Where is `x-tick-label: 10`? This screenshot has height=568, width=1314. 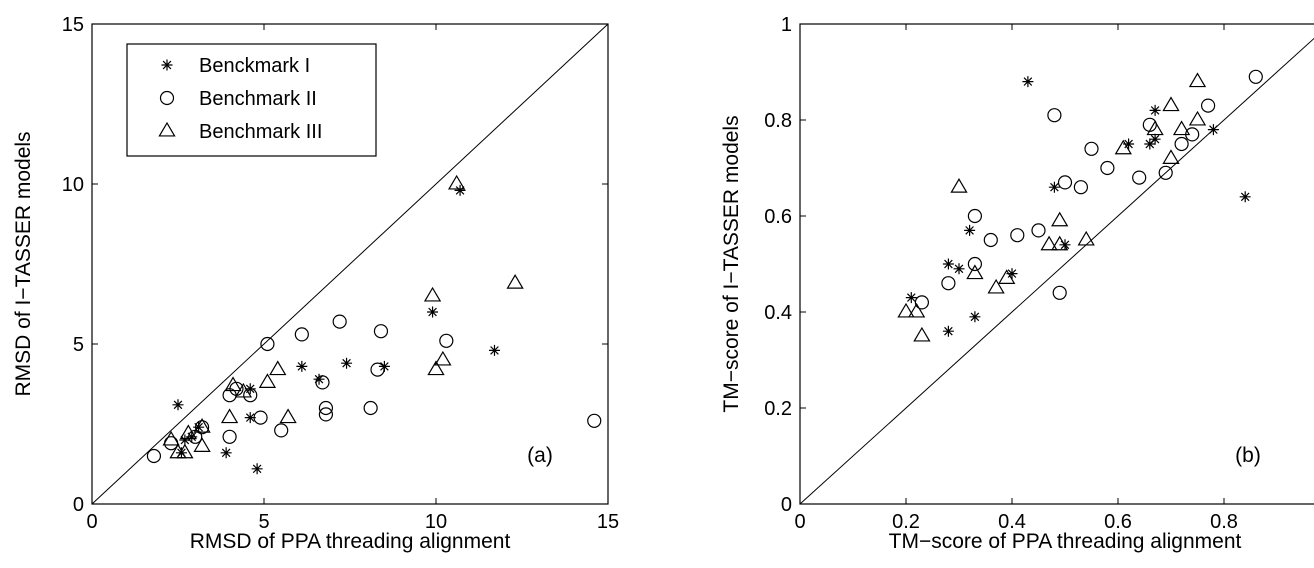 x-tick-label: 10 is located at coordinates (436, 522).